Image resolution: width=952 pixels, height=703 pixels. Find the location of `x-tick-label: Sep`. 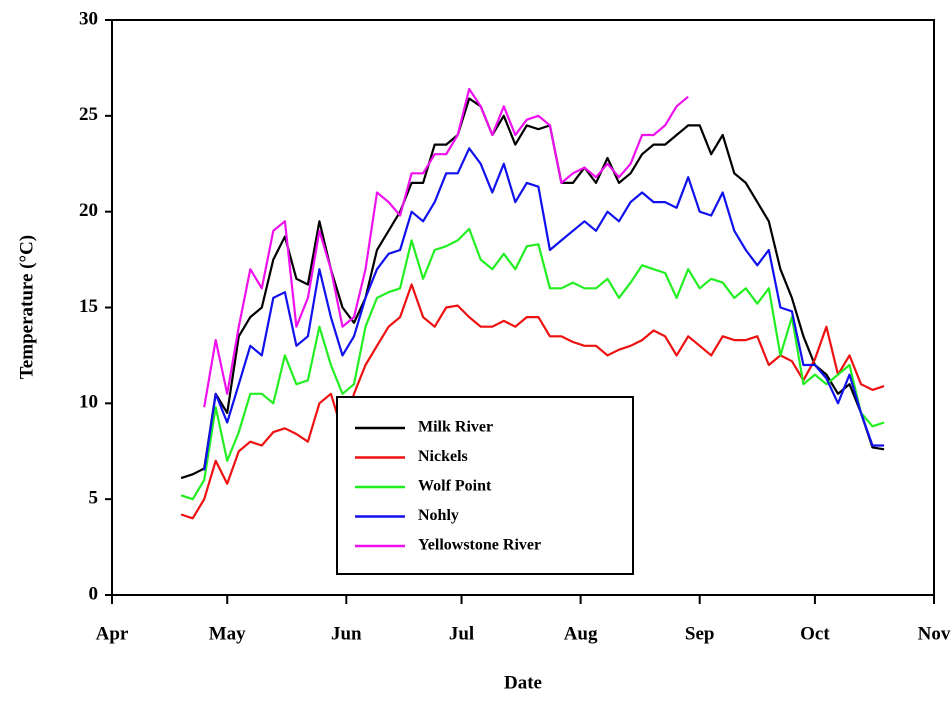

x-tick-label: Sep is located at coordinates (700, 633).